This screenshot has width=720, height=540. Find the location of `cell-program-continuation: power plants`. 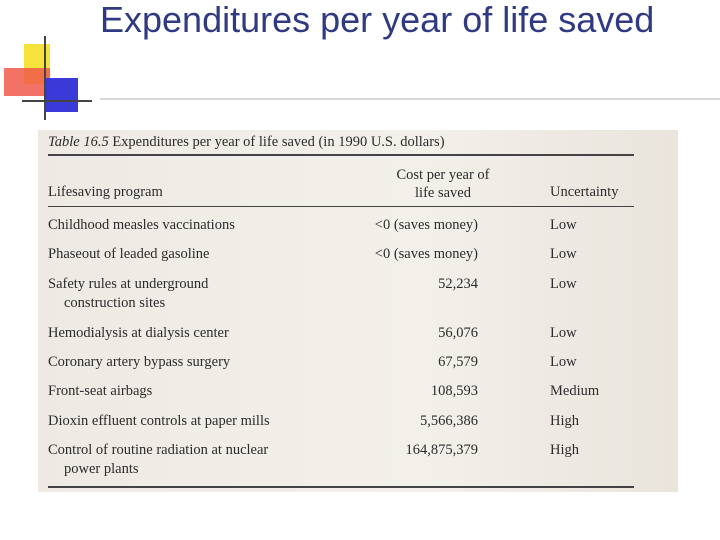

cell-program-continuation: power plants is located at coordinates (101, 469).